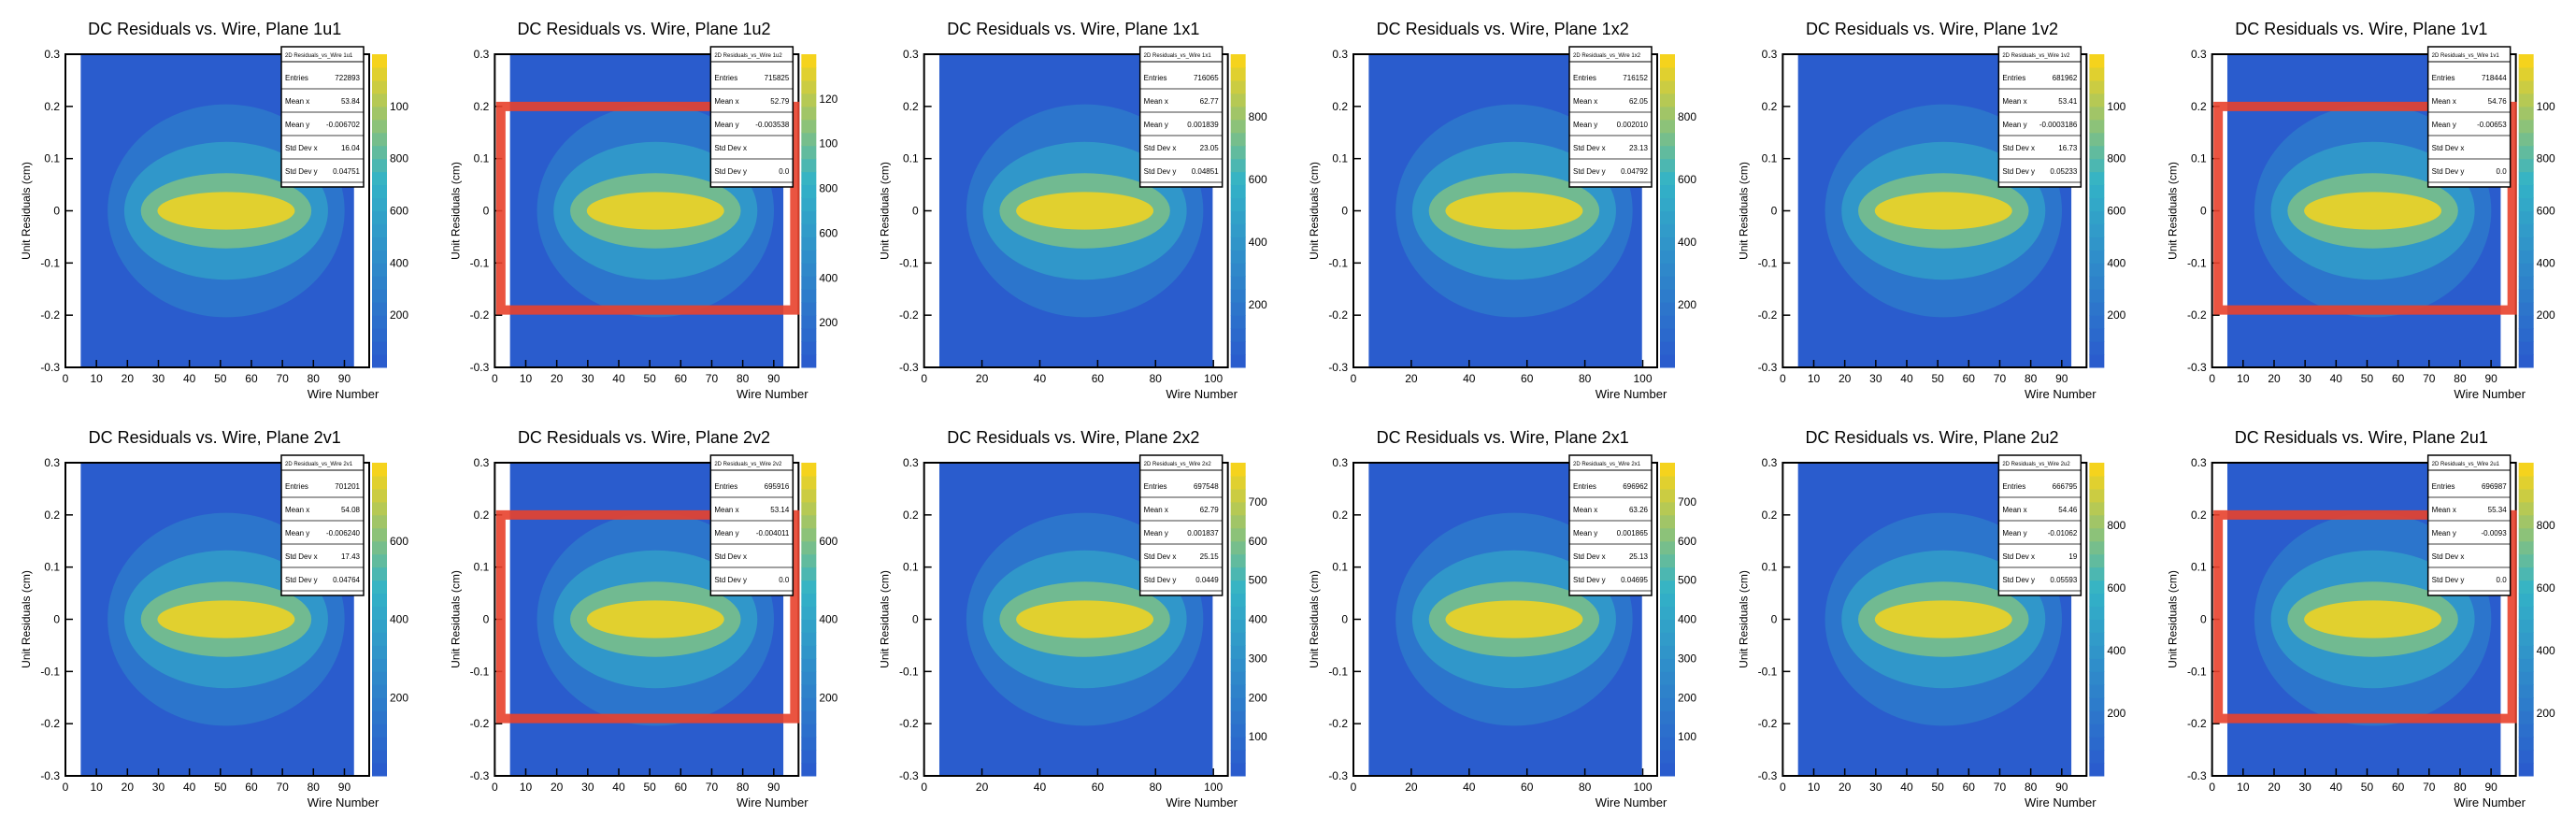 This screenshot has height=817, width=2576. What do you see at coordinates (319, 56) in the screenshot?
I see `stats-box-title: 2D Residuals_vs_Wire 1u1` at bounding box center [319, 56].